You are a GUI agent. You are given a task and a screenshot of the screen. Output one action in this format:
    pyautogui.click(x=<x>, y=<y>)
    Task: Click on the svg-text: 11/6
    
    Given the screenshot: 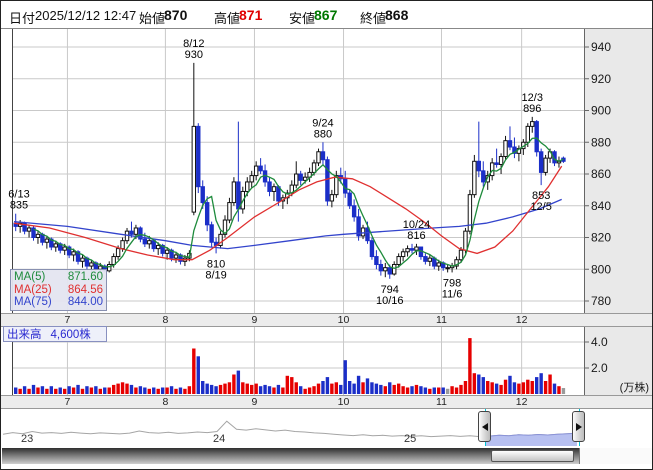 What is the action you would take?
    pyautogui.click(x=452, y=294)
    